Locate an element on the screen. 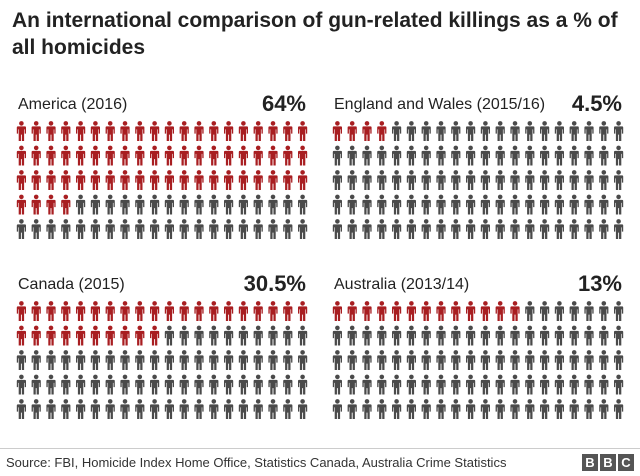  panel-label: Canada (2015) is located at coordinates (71, 284).